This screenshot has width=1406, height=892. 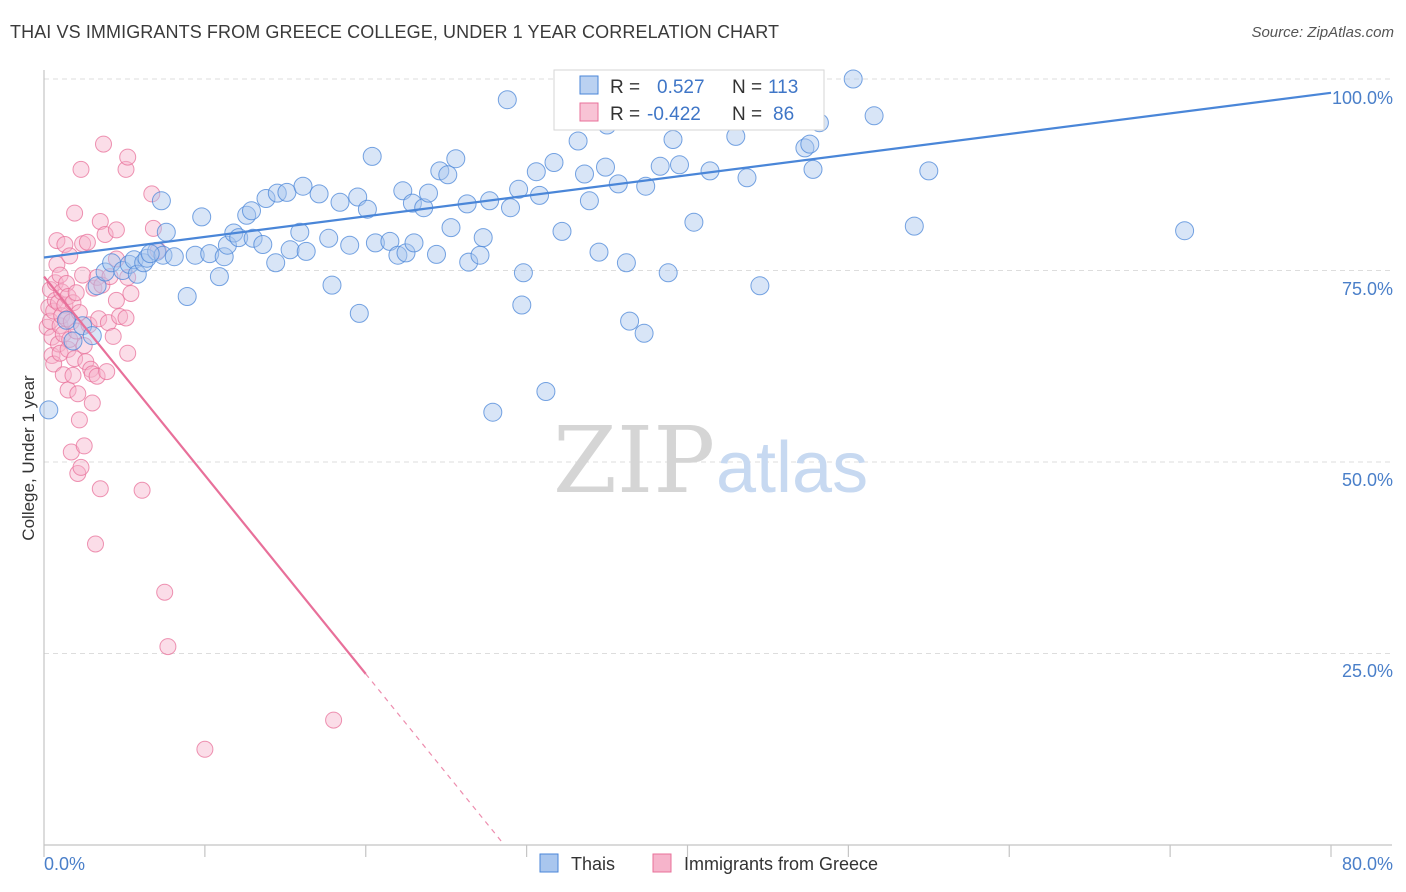 What do you see at coordinates (28, 458) in the screenshot?
I see `y-axis-title: College, Under 1 year` at bounding box center [28, 458].